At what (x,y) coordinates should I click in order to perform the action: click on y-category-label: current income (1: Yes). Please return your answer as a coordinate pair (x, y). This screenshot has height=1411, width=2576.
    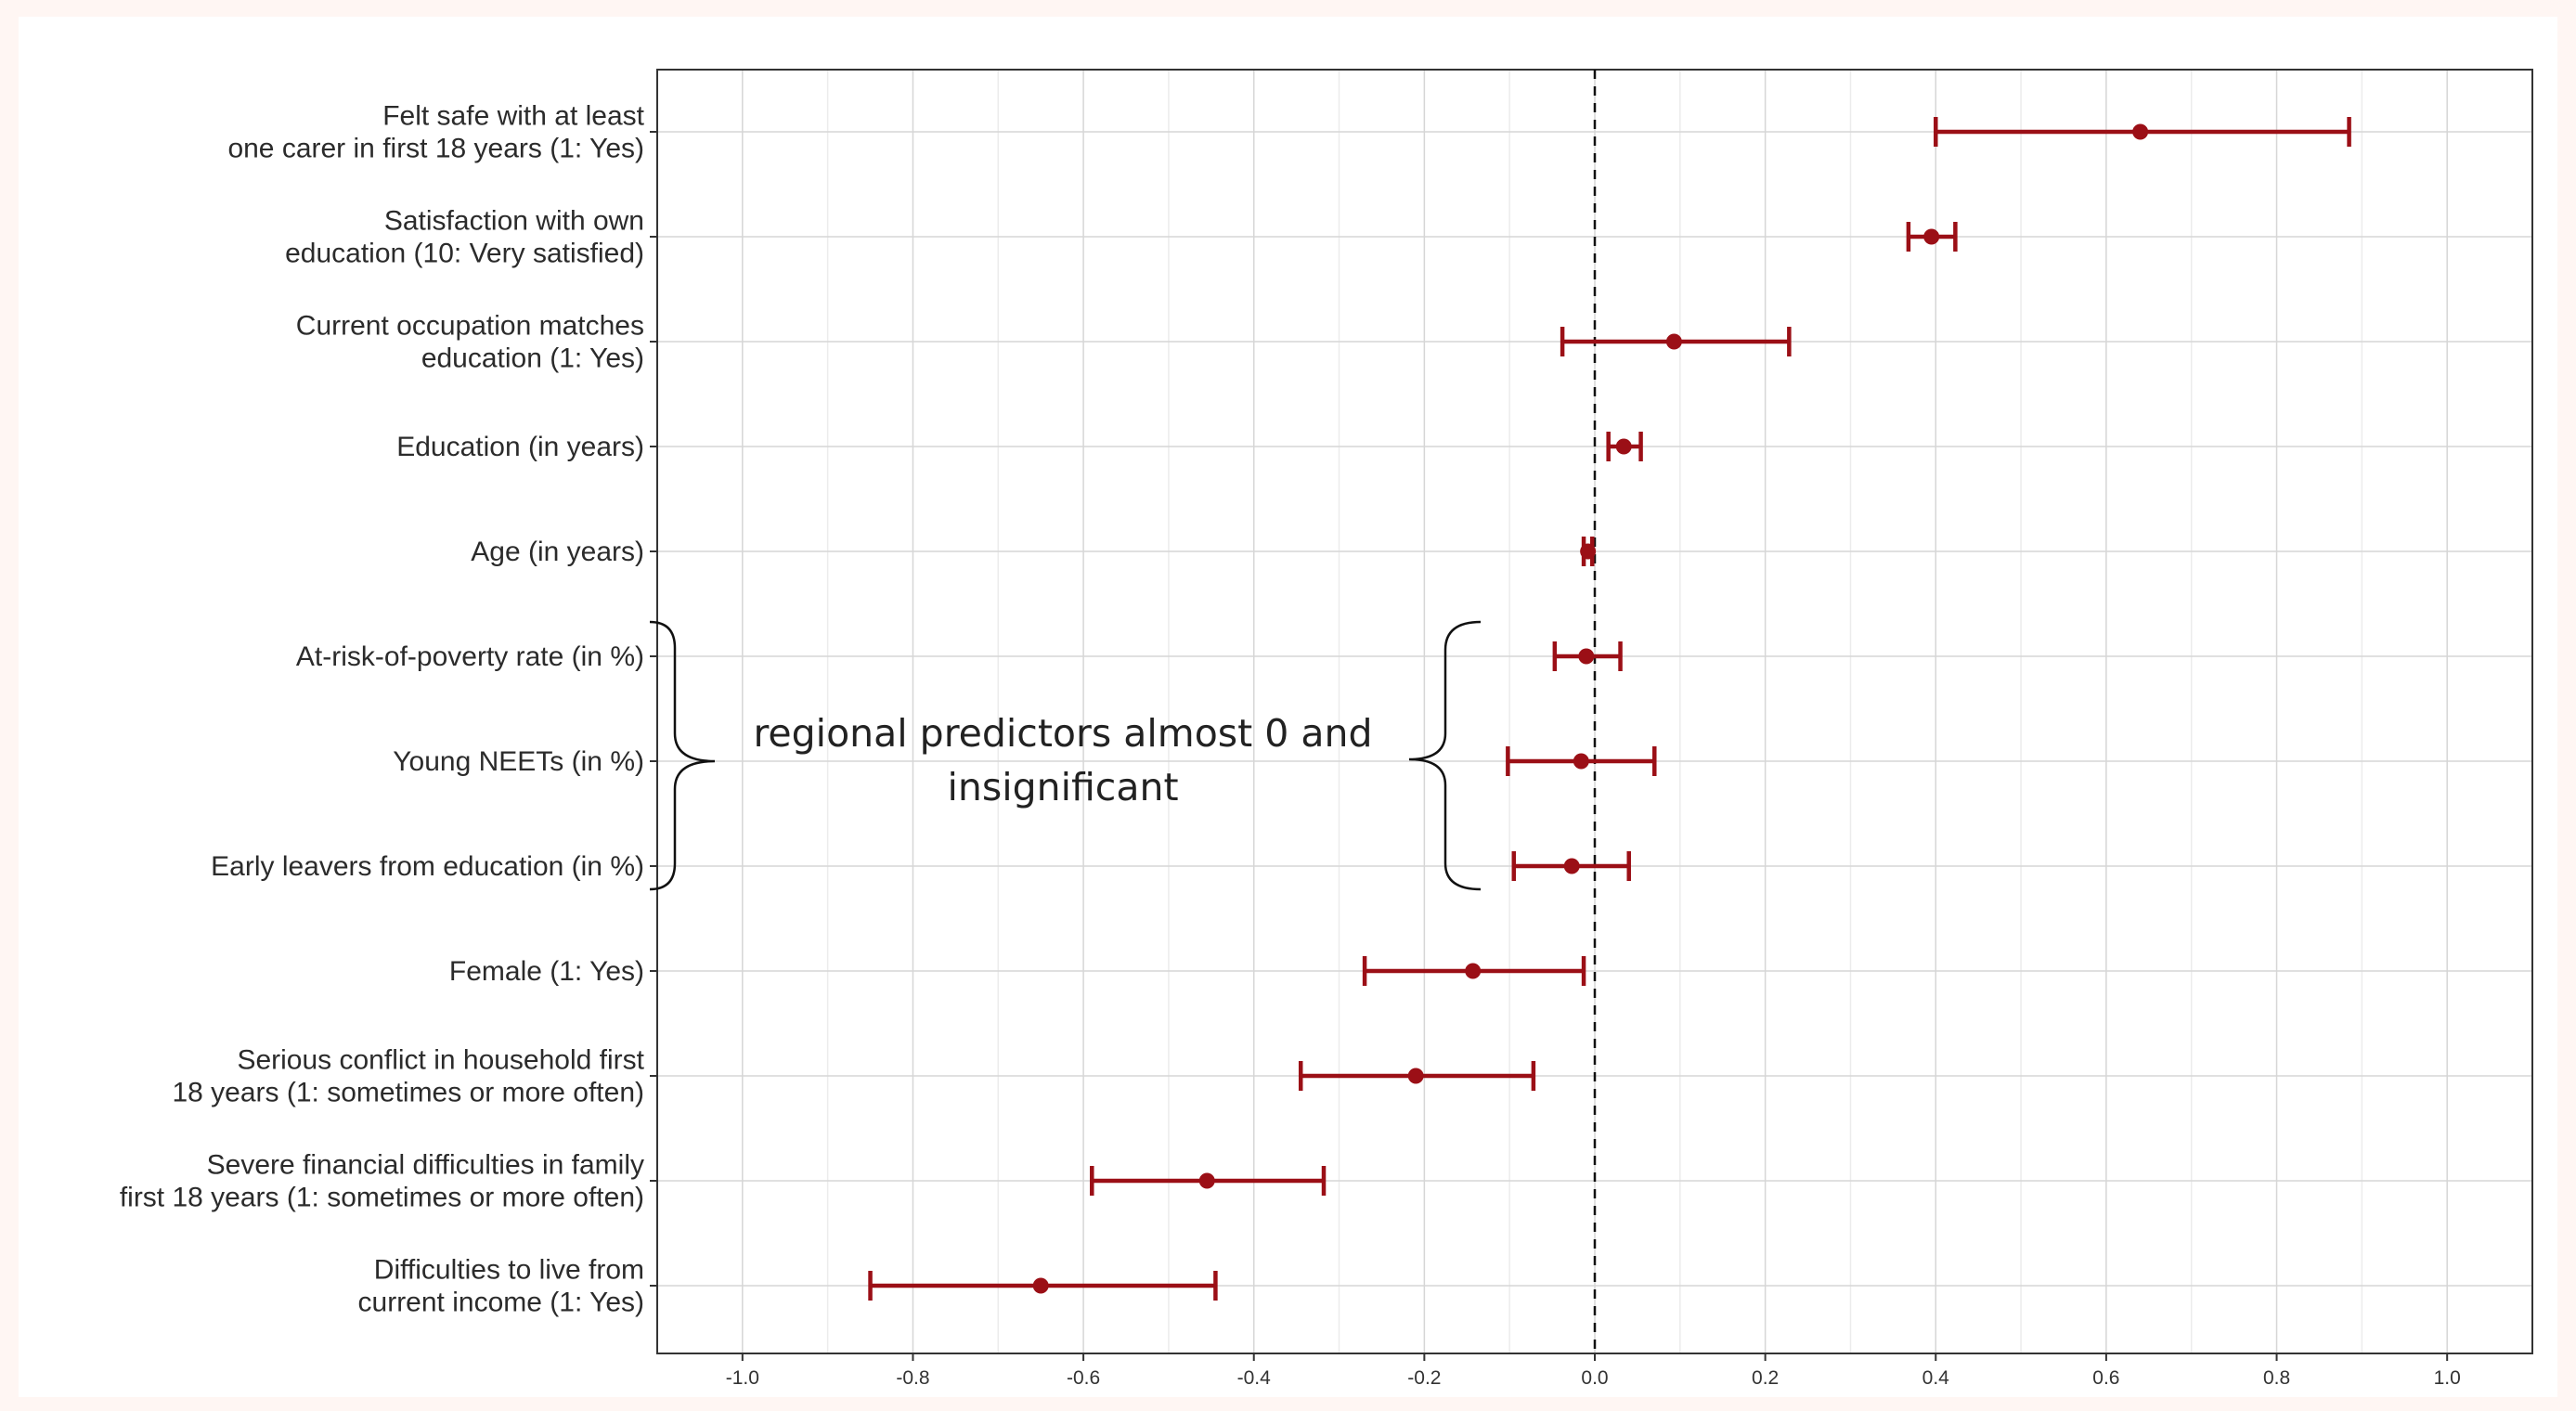
    Looking at the image, I should click on (501, 1303).